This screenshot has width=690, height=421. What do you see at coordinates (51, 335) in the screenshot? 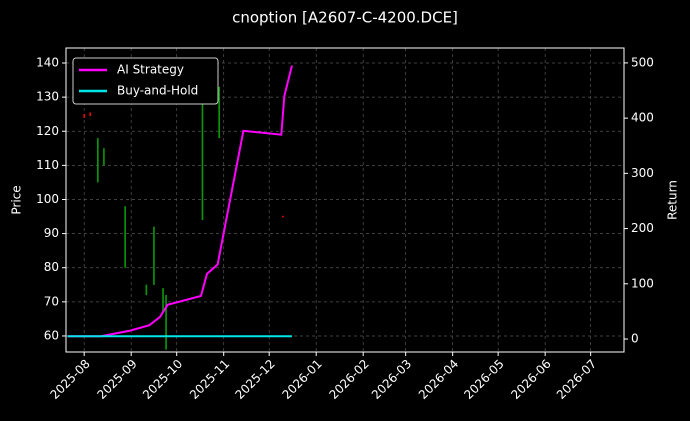
I see `y-tick-label: 60` at bounding box center [51, 335].